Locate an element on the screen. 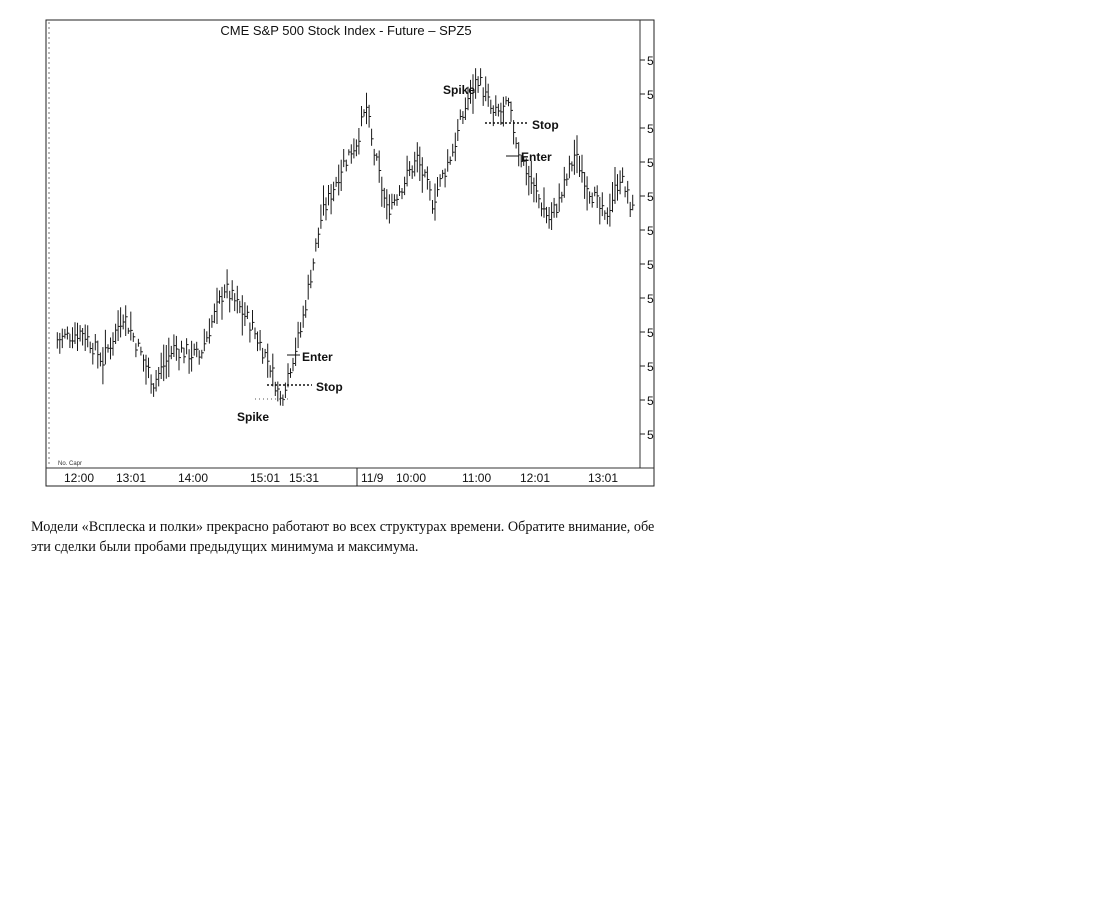 Image resolution: width=1098 pixels, height=915 pixels. x-tick-label: 15:01 is located at coordinates (265, 478).